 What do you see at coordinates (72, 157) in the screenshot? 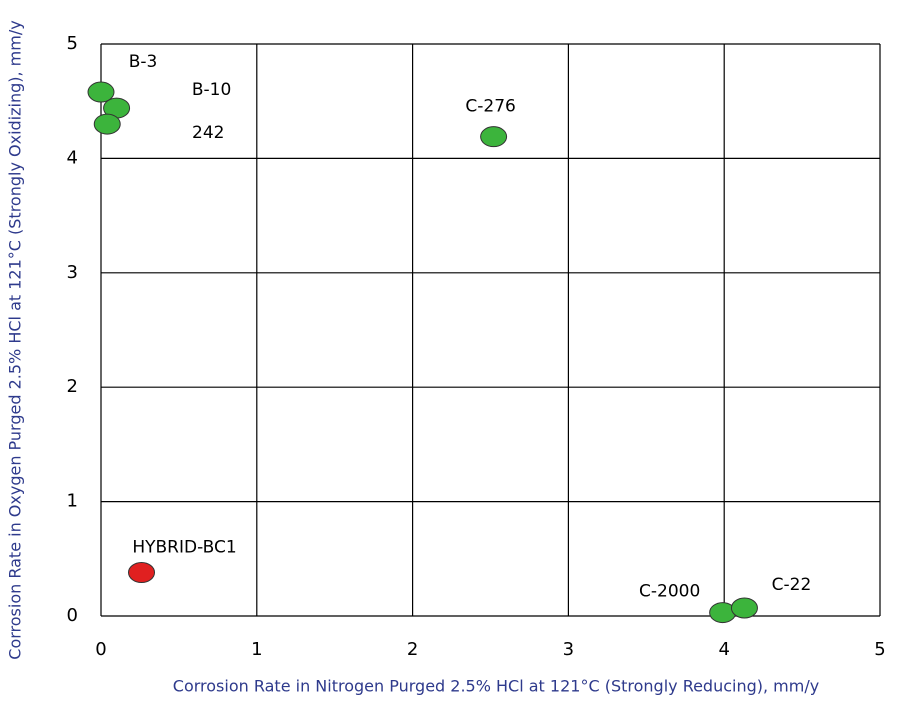
I see `y-tick-label: 4` at bounding box center [72, 157].